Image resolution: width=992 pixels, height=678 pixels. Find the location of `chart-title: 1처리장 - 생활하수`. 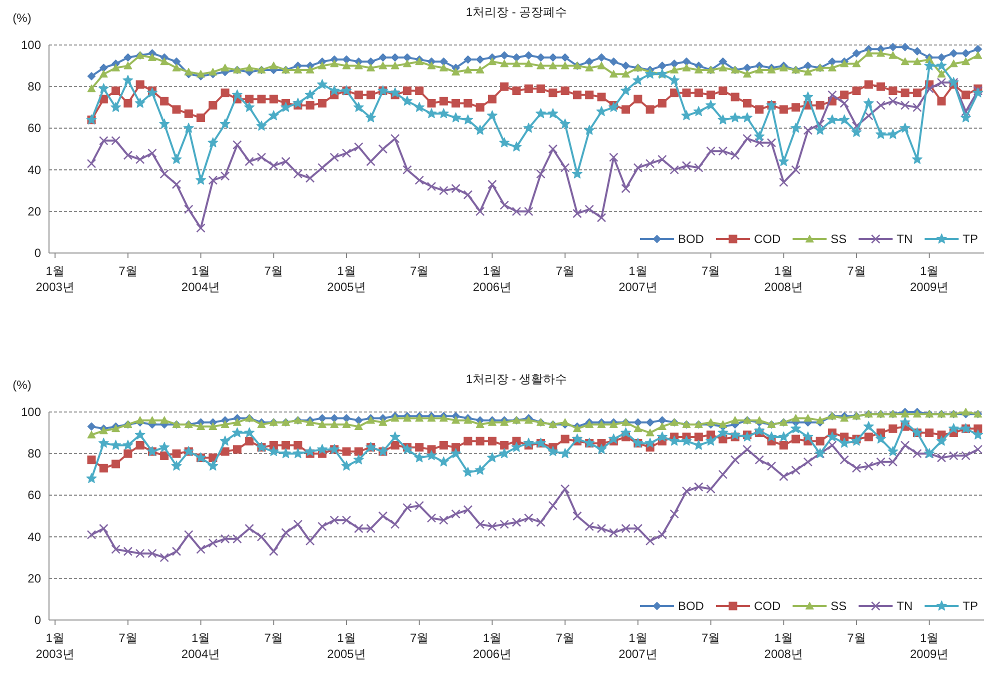

chart-title: 1처리장 - 생활하수 is located at coordinates (517, 379).